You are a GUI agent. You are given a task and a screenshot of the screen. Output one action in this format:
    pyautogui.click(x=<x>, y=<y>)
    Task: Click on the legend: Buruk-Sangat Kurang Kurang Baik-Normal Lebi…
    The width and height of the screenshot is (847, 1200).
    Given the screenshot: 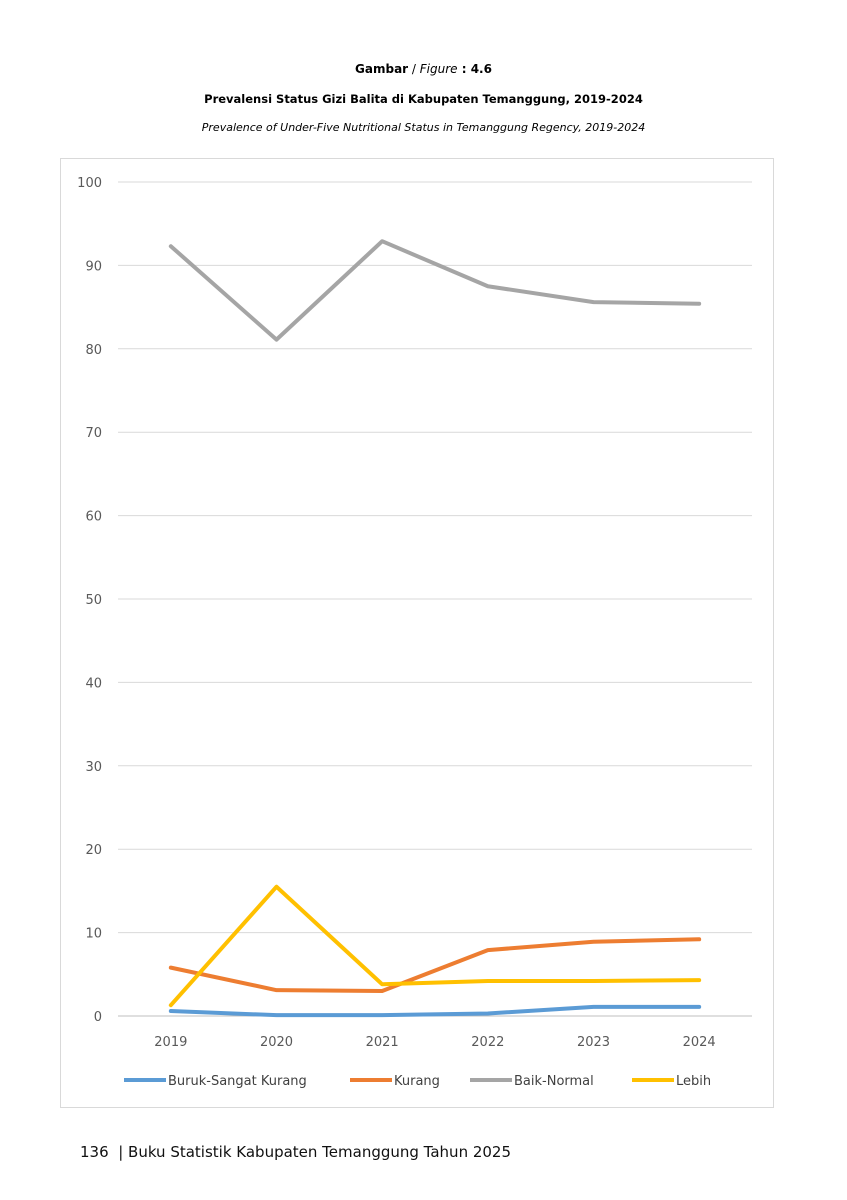 What is the action you would take?
    pyautogui.click(x=417, y=1081)
    